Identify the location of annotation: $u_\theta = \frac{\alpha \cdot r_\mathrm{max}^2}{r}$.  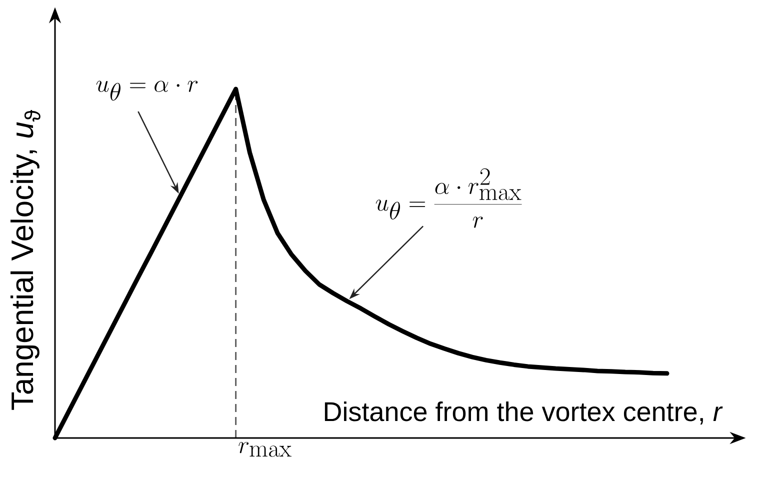
(449, 198).